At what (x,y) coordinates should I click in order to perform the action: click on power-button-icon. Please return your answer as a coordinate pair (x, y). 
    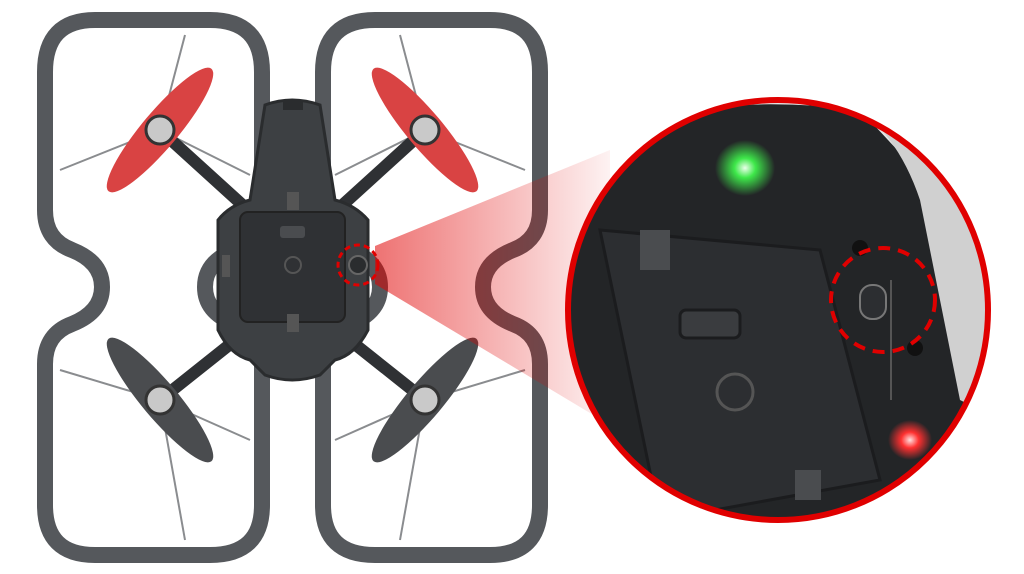
    Looking at the image, I should click on (873, 302).